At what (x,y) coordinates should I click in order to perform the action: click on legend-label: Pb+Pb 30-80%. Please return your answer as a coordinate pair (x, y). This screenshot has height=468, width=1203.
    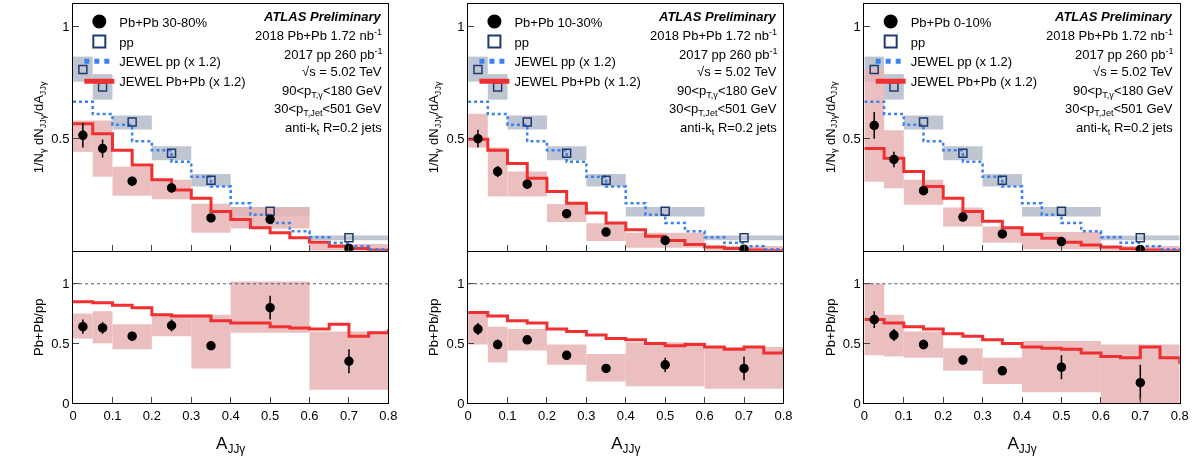
    Looking at the image, I should click on (163, 22).